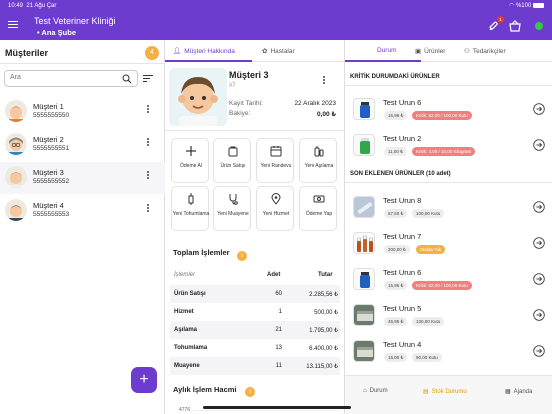 The height and width of the screenshot is (414, 552). I want to click on payment-receive-button: Ödeme Al, so click(190, 160).